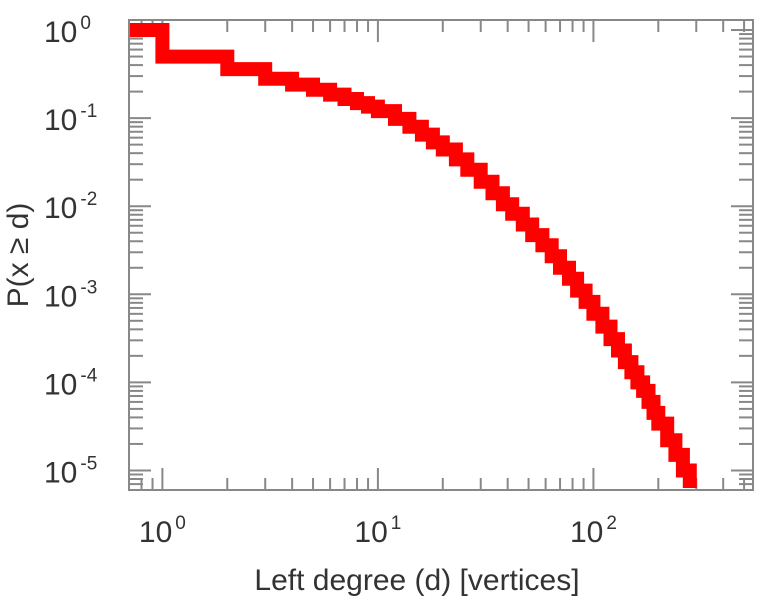 The width and height of the screenshot is (769, 600). Describe the element at coordinates (70, 207) in the screenshot. I see `y-tick-label: 10 -2` at that location.